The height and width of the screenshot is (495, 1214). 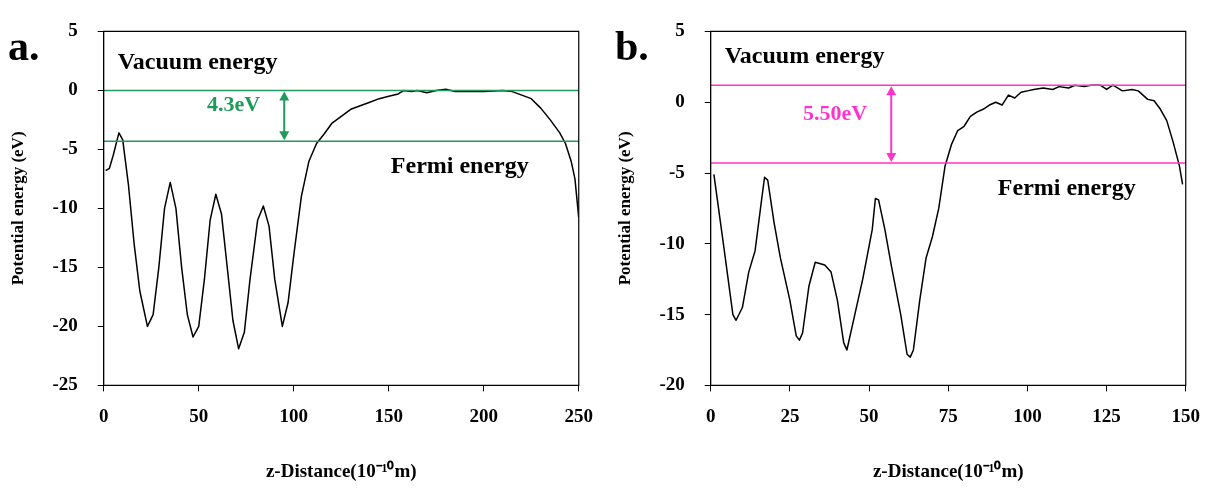 What do you see at coordinates (790, 415) in the screenshot?
I see `x-tick-label: 25` at bounding box center [790, 415].